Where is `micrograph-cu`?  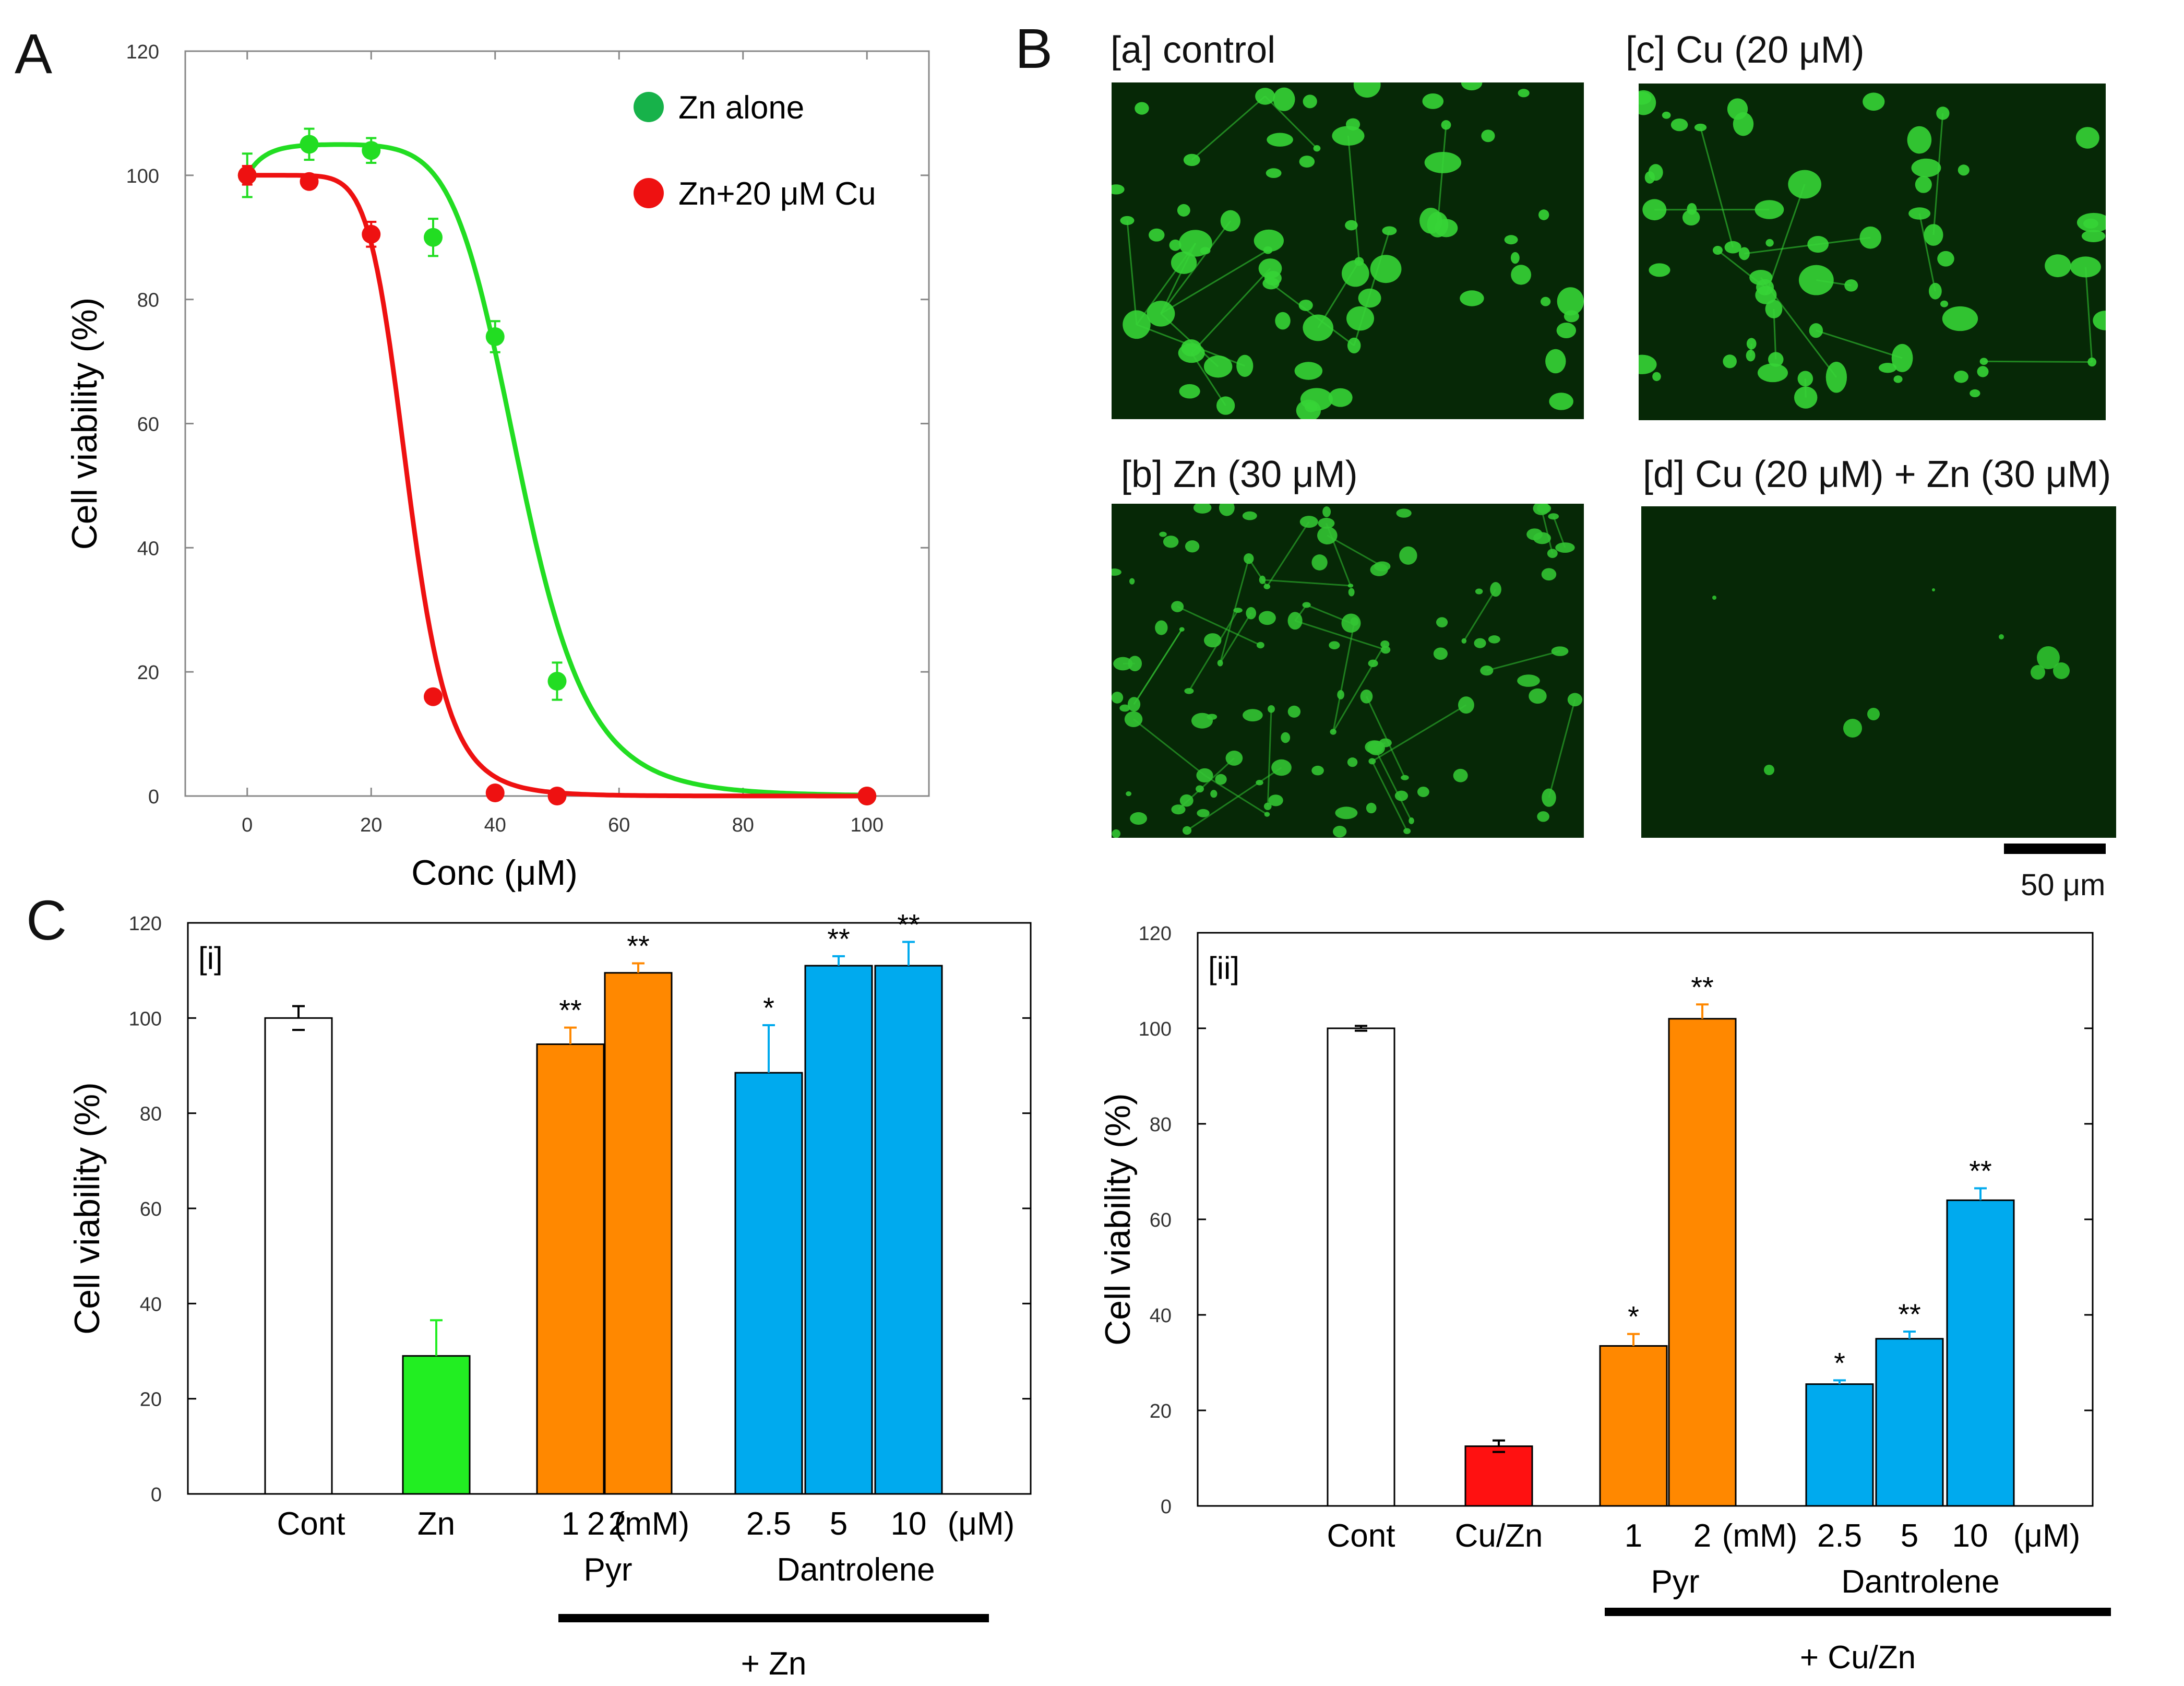 micrograph-cu is located at coordinates (1872, 252).